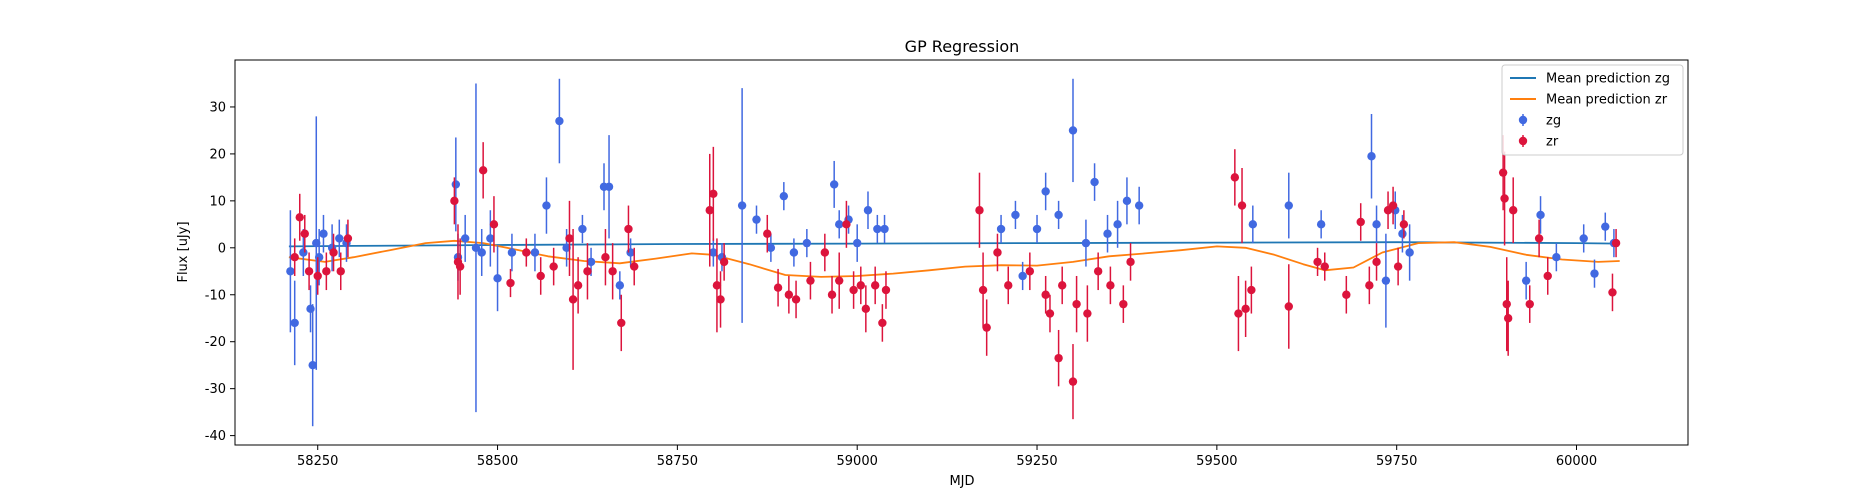 This screenshot has height=500, width=1875. Describe the element at coordinates (1607, 100) in the screenshot. I see `legend-label: Mean prediction zr` at that location.